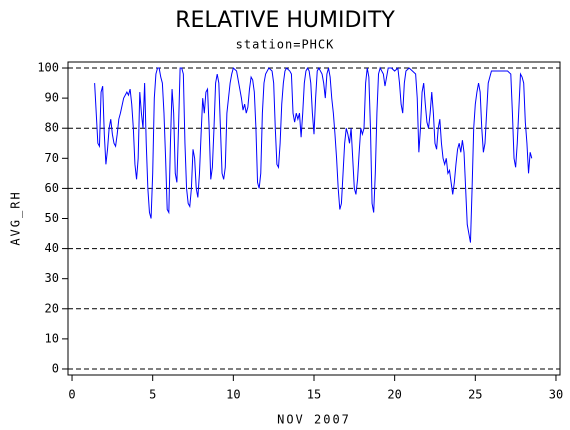 The height and width of the screenshot is (430, 570). Describe the element at coordinates (52, 278) in the screenshot. I see `y-tick-label: 30` at that location.